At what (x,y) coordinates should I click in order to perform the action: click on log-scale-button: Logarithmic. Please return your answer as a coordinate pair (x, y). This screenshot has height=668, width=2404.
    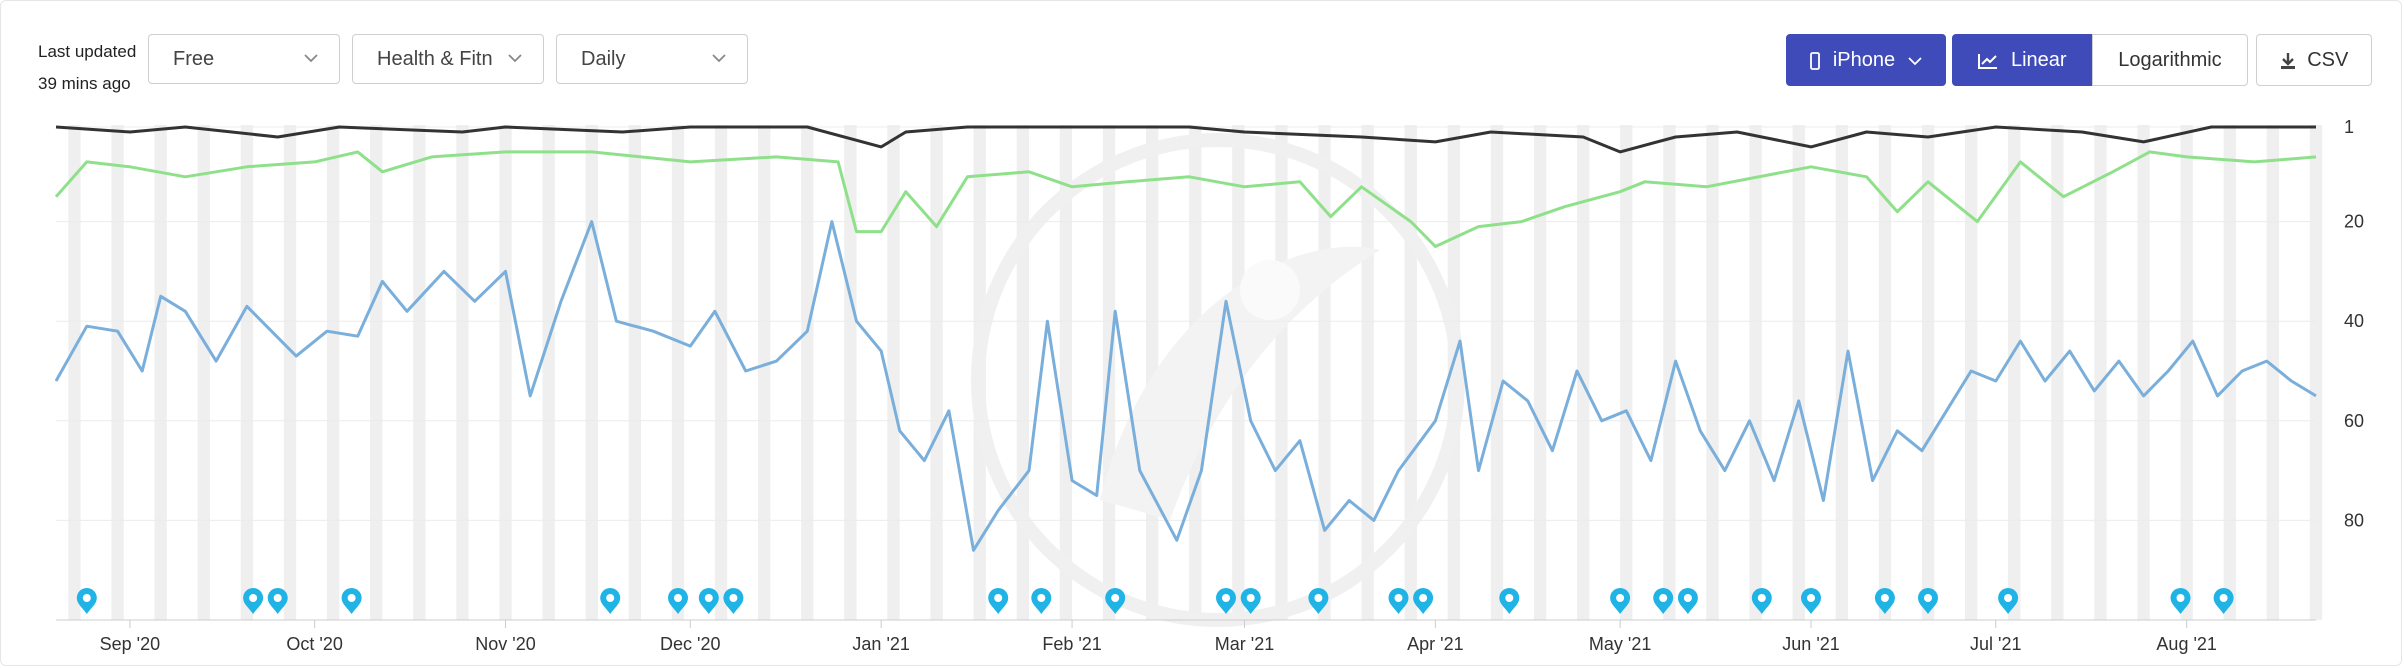
    Looking at the image, I should click on (2170, 60).